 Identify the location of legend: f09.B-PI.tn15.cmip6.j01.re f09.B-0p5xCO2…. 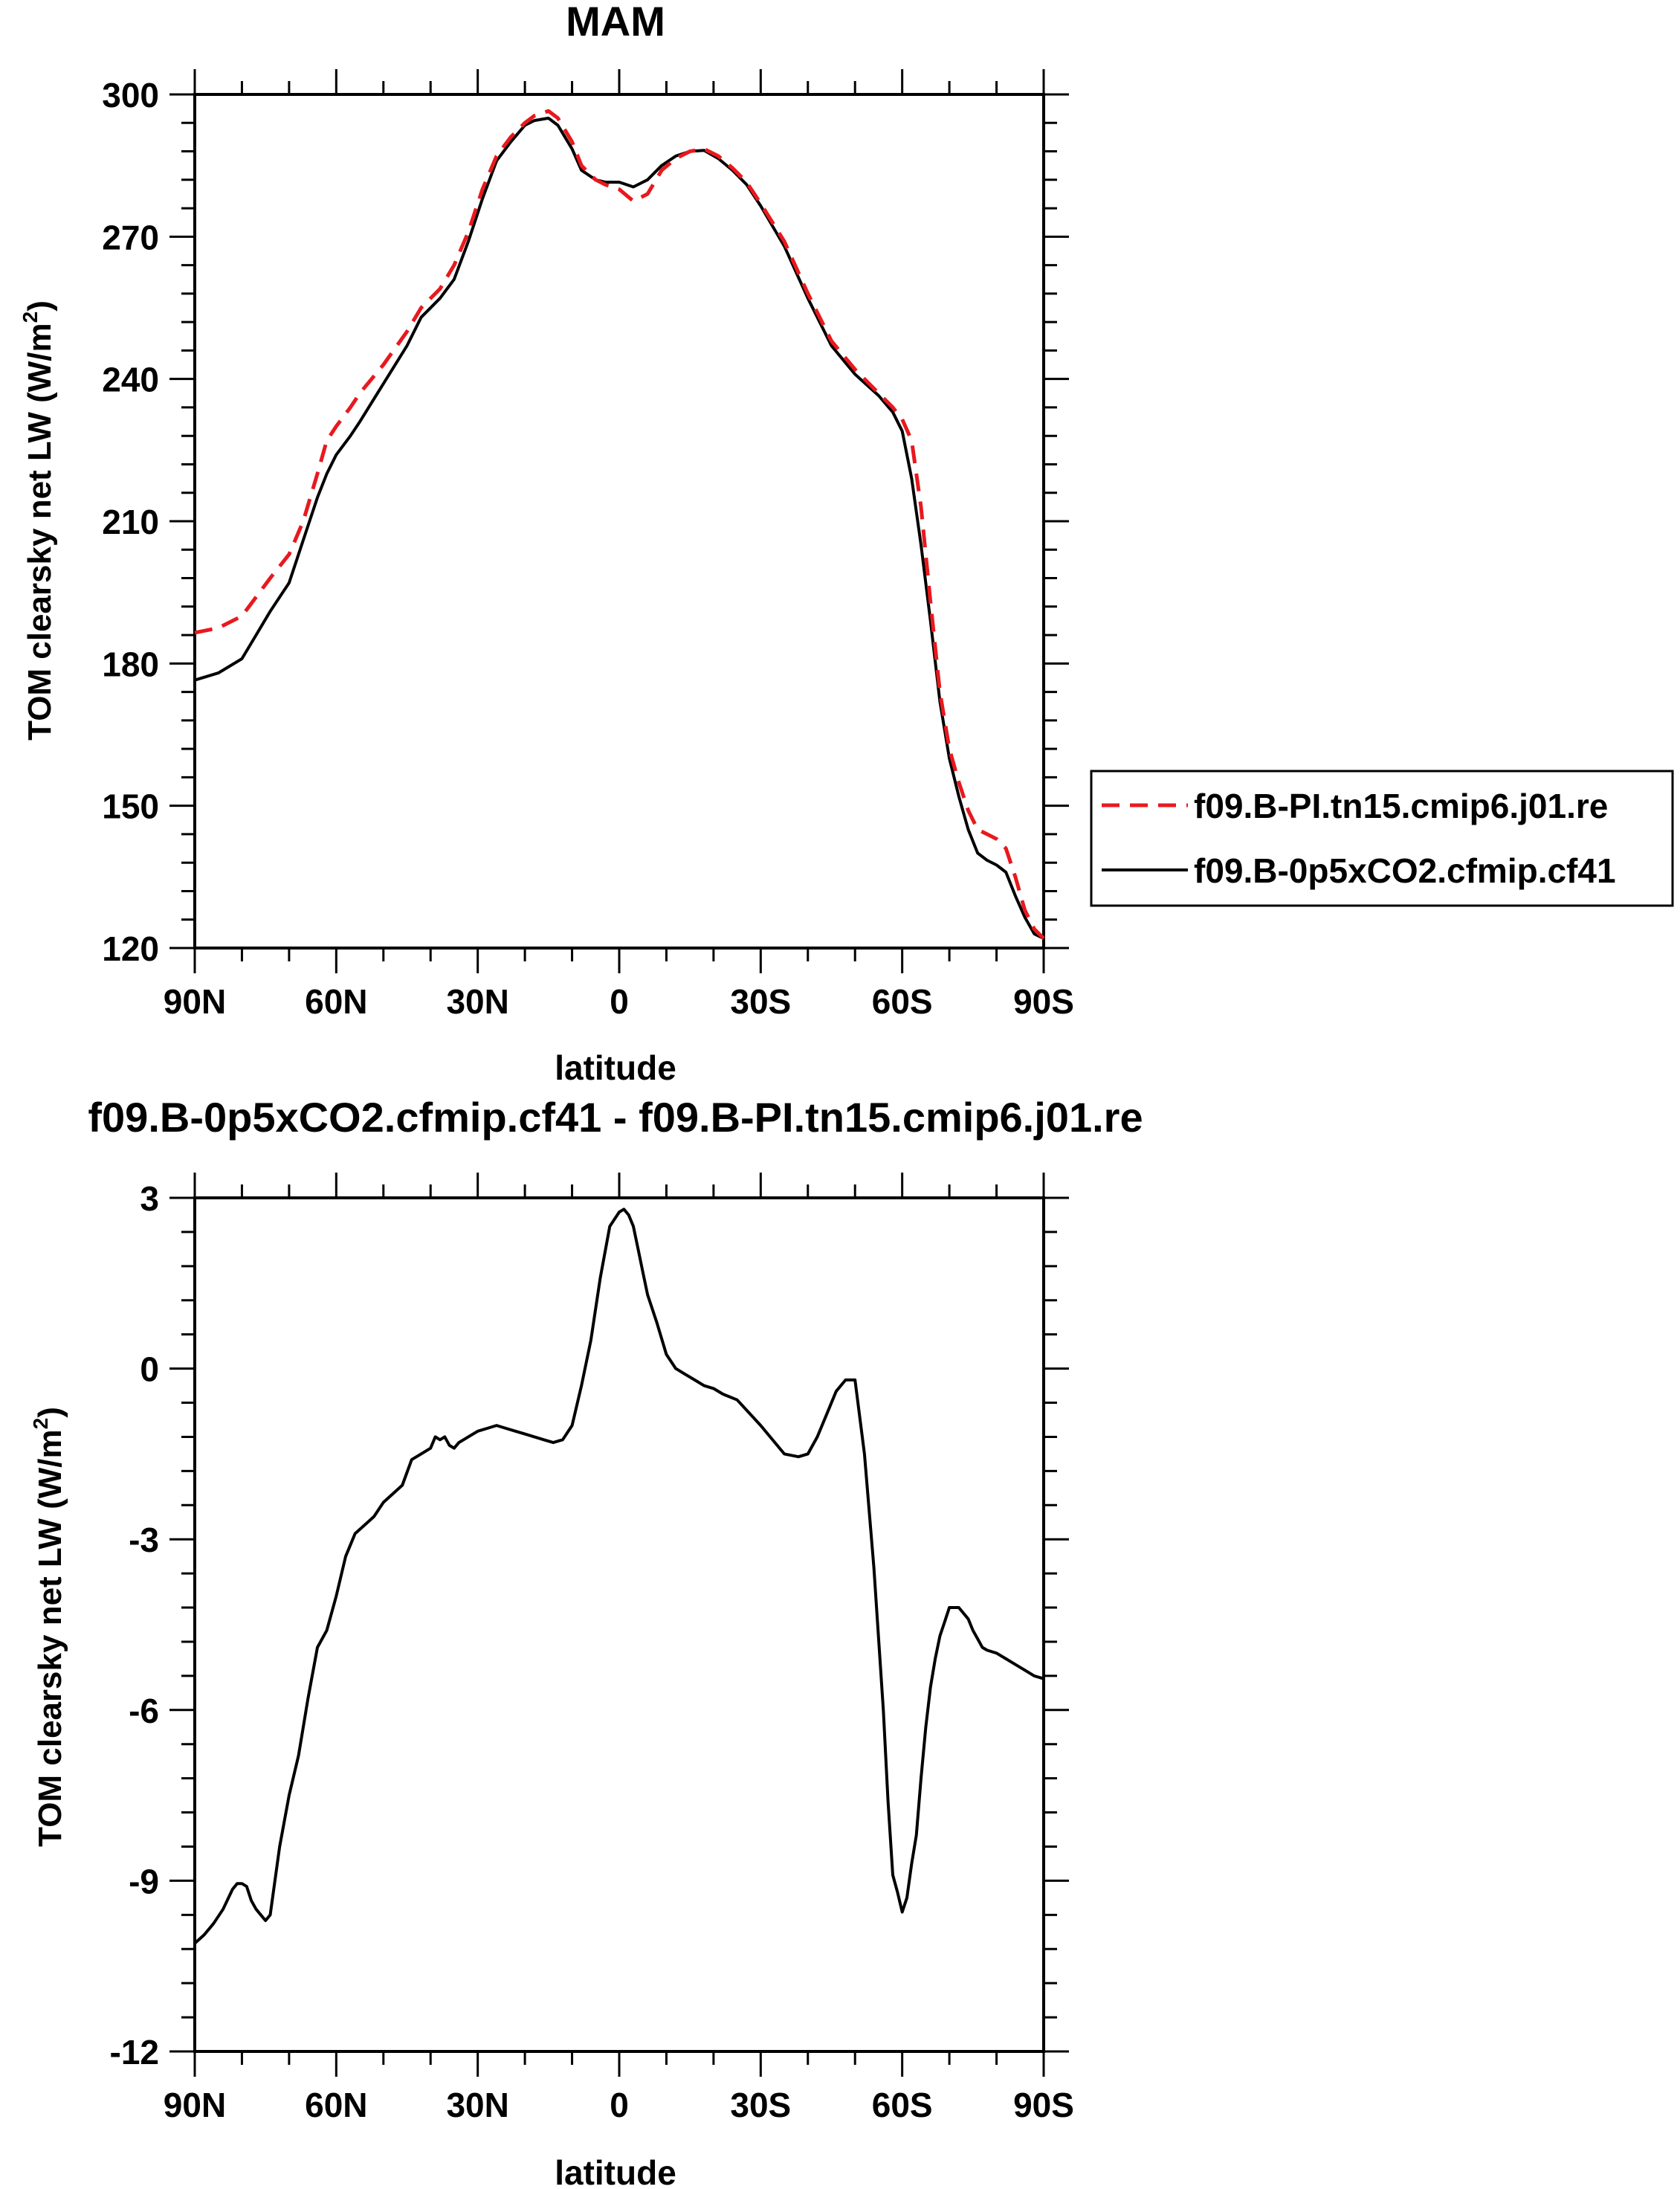
(1382, 838).